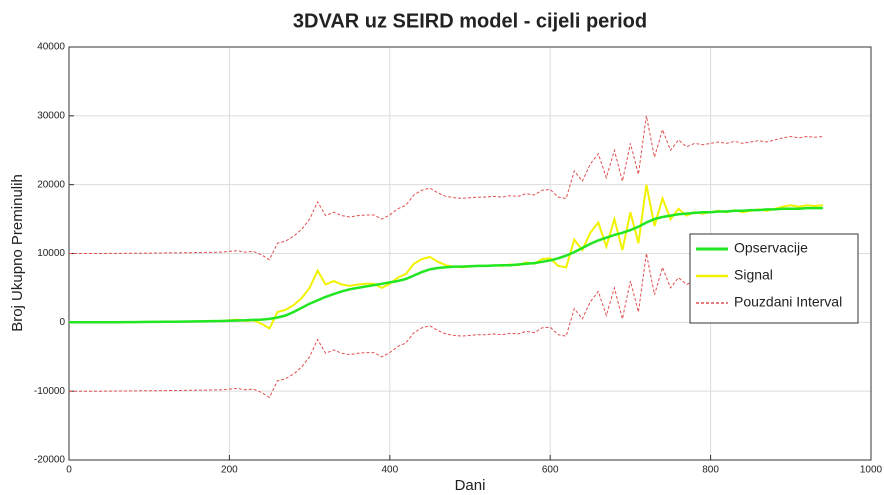 The image size is (884, 495). I want to click on legend-label: Opservacije, so click(771, 248).